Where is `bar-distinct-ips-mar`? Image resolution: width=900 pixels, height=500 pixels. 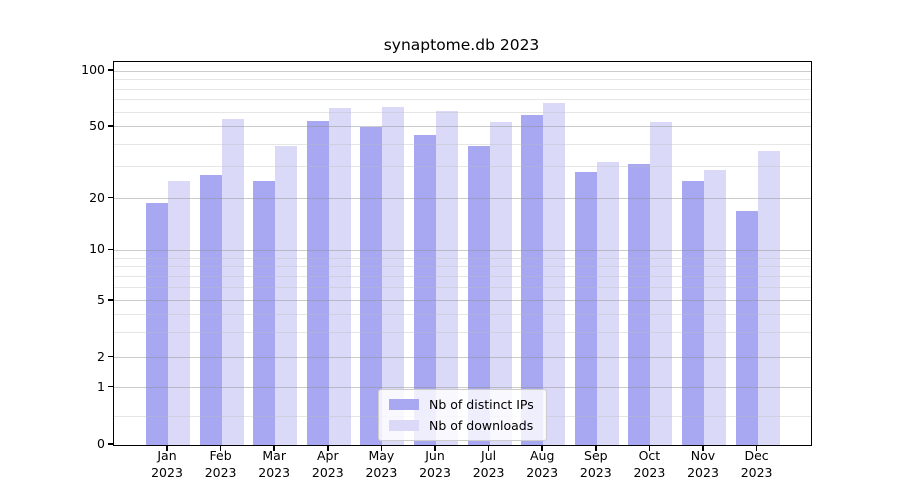 bar-distinct-ips-mar is located at coordinates (264, 313).